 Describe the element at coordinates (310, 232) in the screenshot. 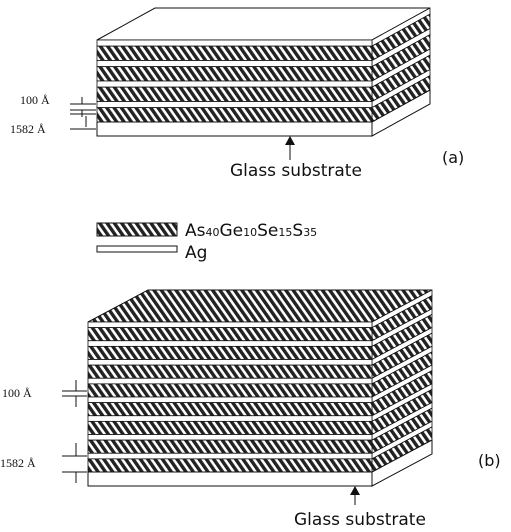

I see `formula-sub: 35` at that location.